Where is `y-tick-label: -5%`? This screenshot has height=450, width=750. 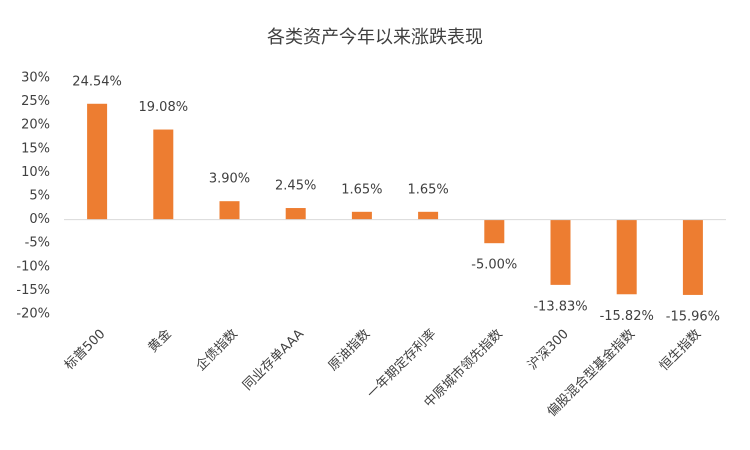 y-tick-label: -5% is located at coordinates (37, 243).